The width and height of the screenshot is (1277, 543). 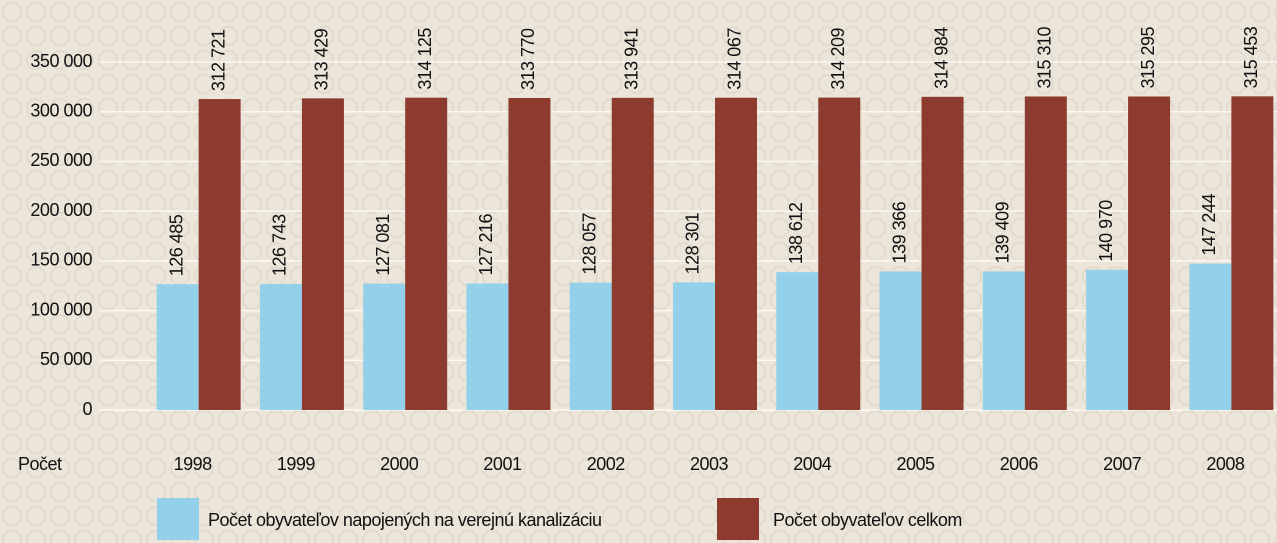 I want to click on y-tick-label: 150 000, so click(x=61, y=260).